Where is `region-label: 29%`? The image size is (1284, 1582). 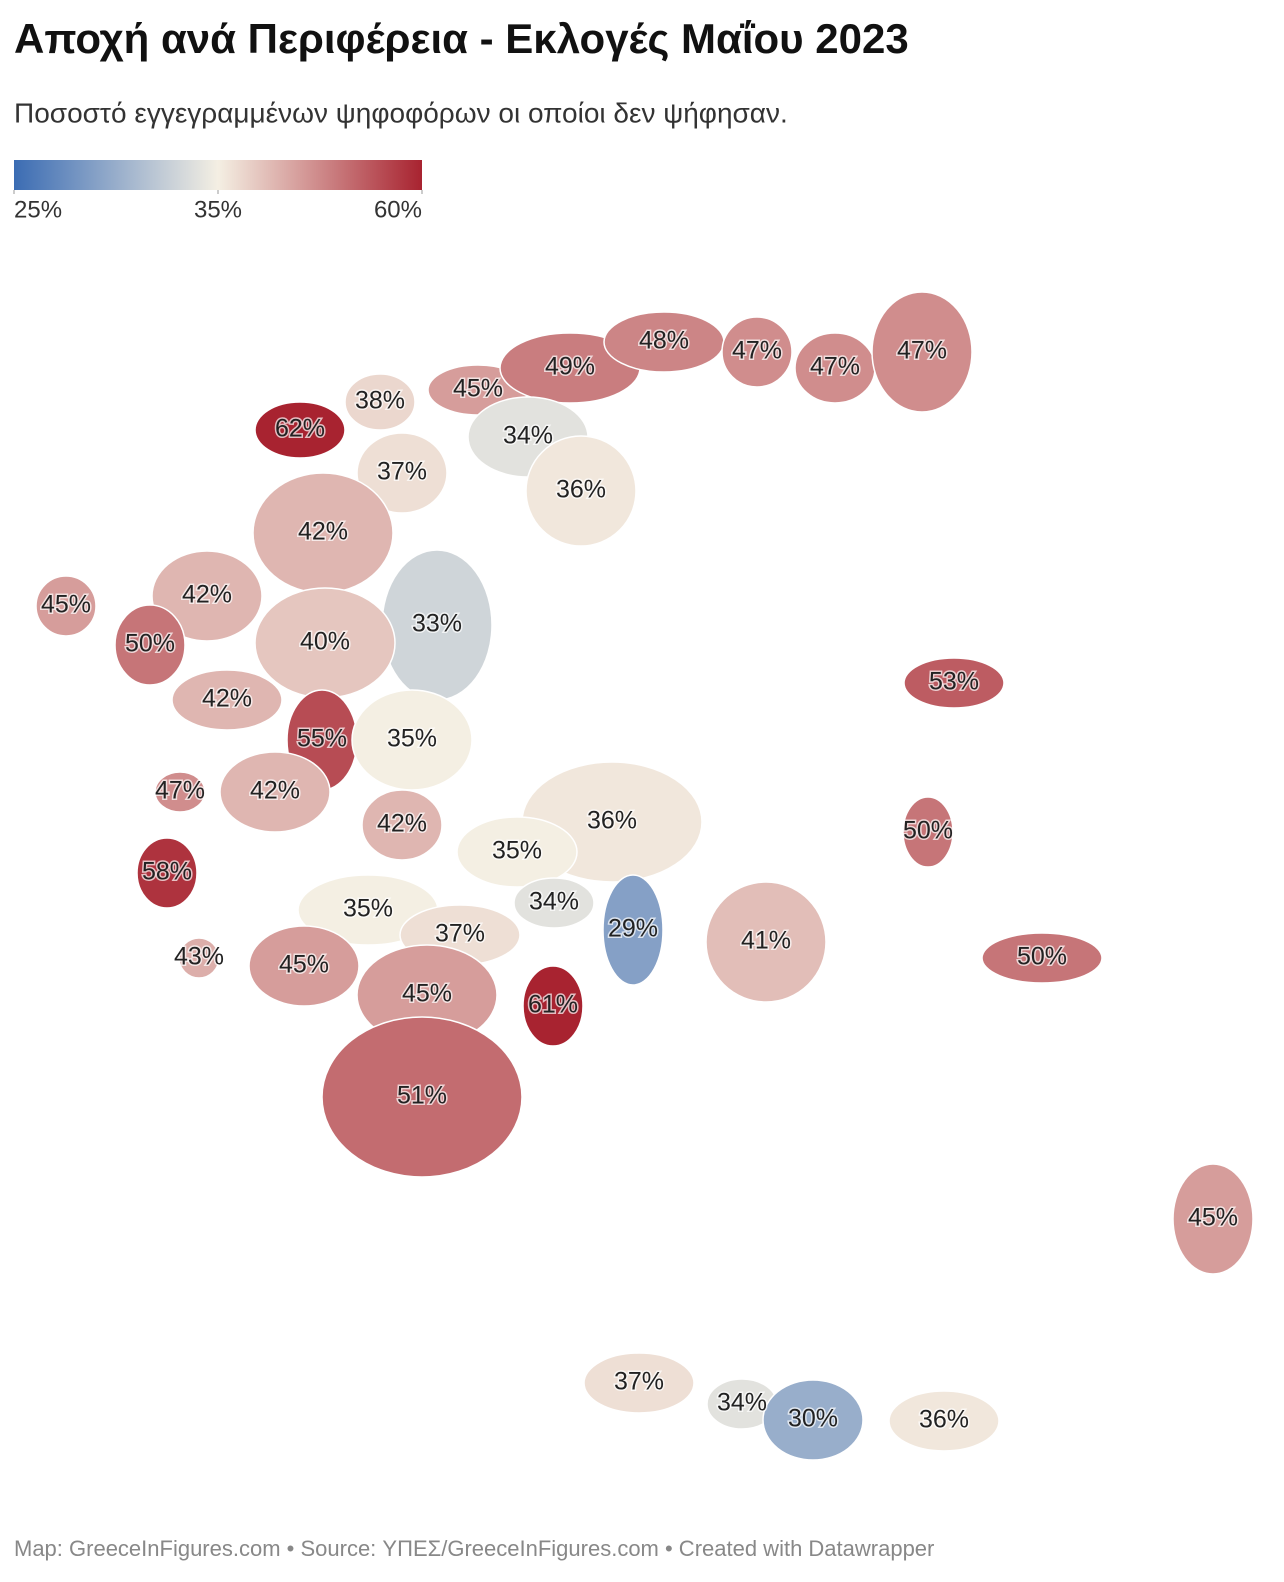 region-label: 29% is located at coordinates (633, 929).